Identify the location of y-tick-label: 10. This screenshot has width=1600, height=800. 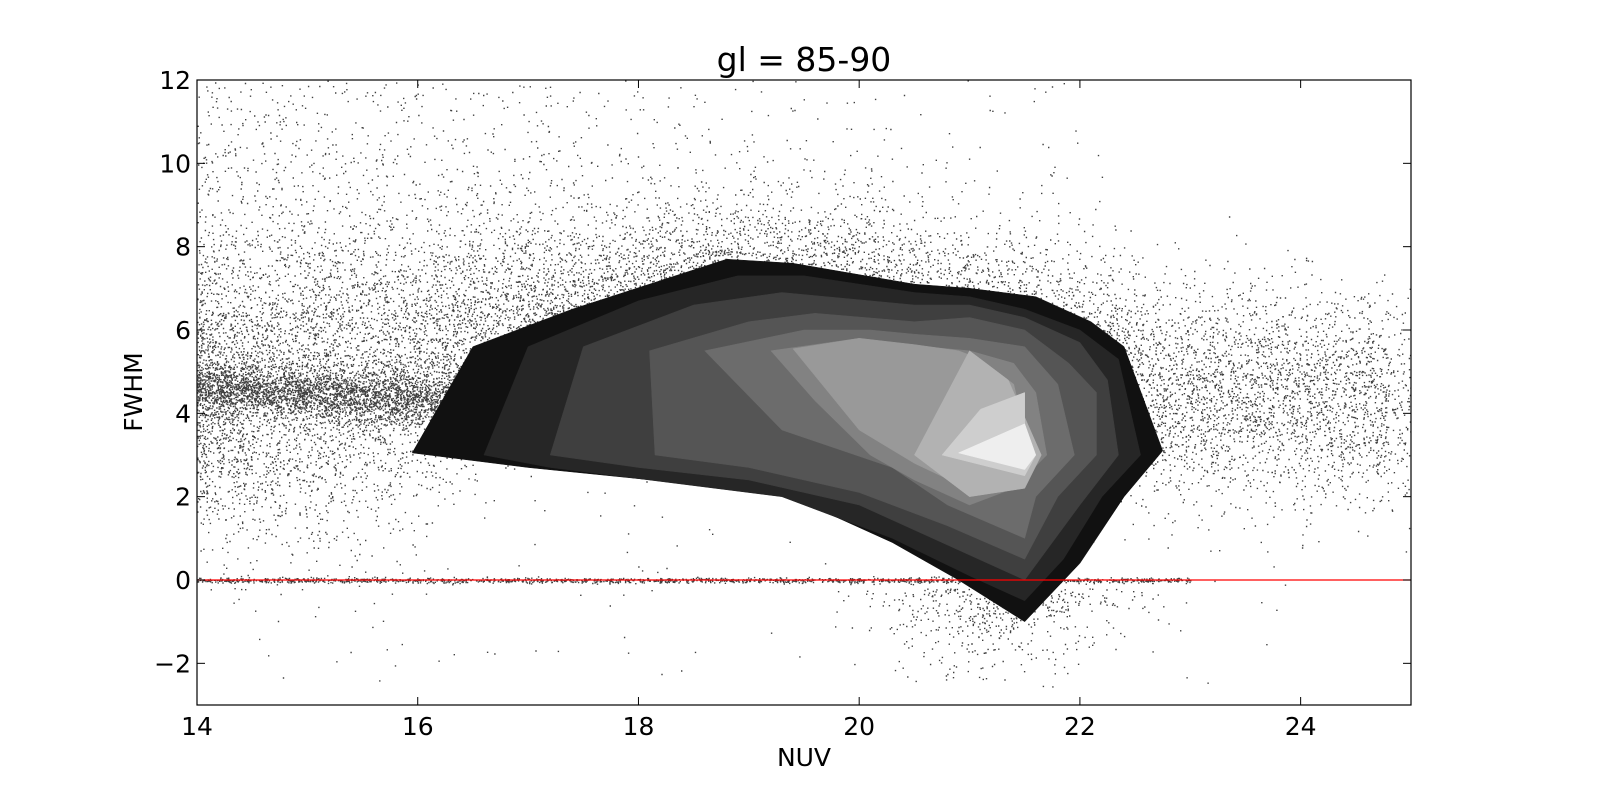
(175, 163).